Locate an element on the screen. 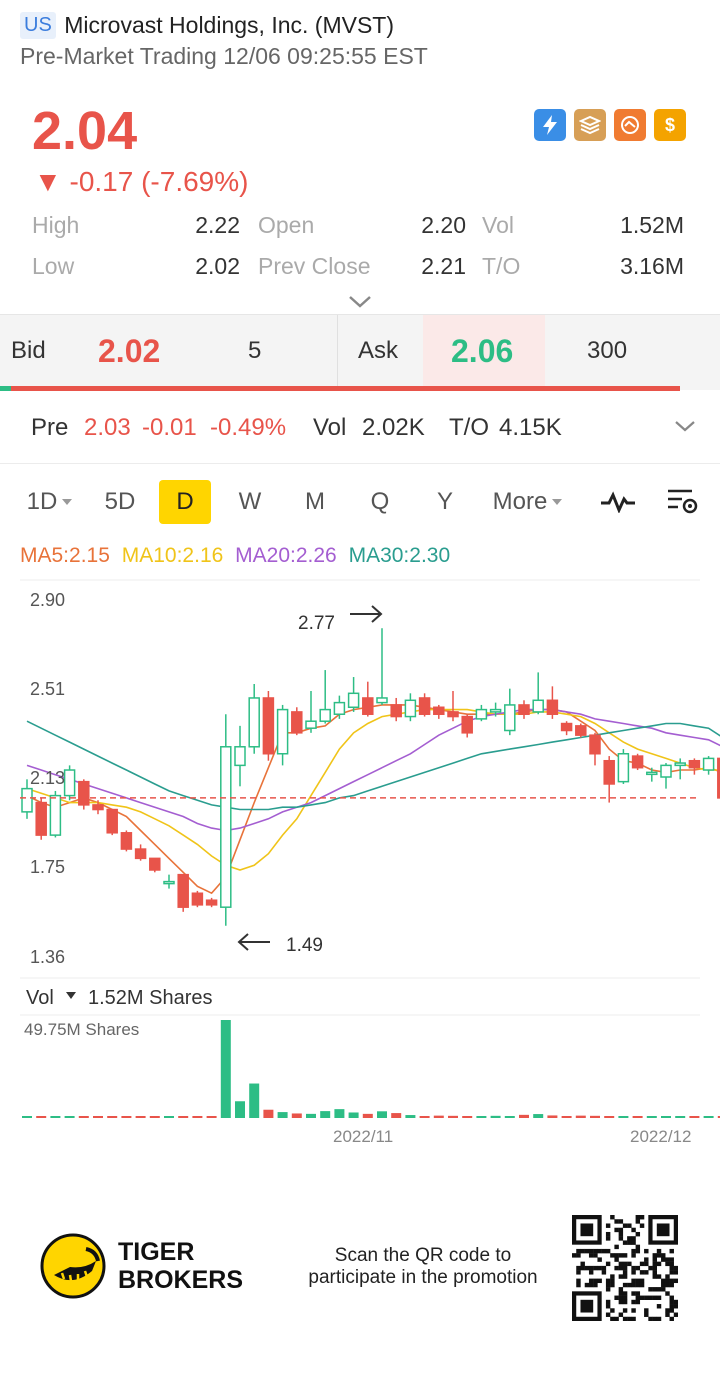 This screenshot has width=720, height=1382. turnover-label: T/O is located at coordinates (501, 266).